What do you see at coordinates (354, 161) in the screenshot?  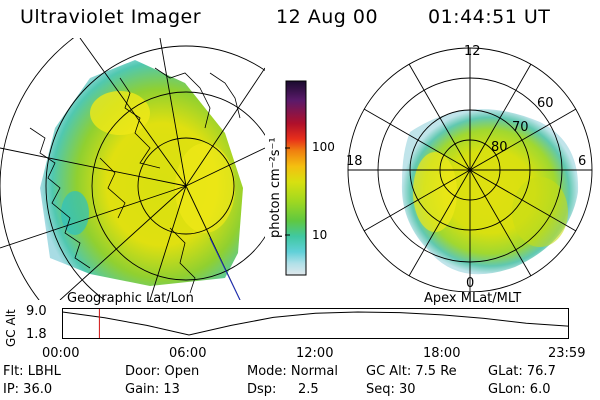 I see `mlt-label-18: 18` at bounding box center [354, 161].